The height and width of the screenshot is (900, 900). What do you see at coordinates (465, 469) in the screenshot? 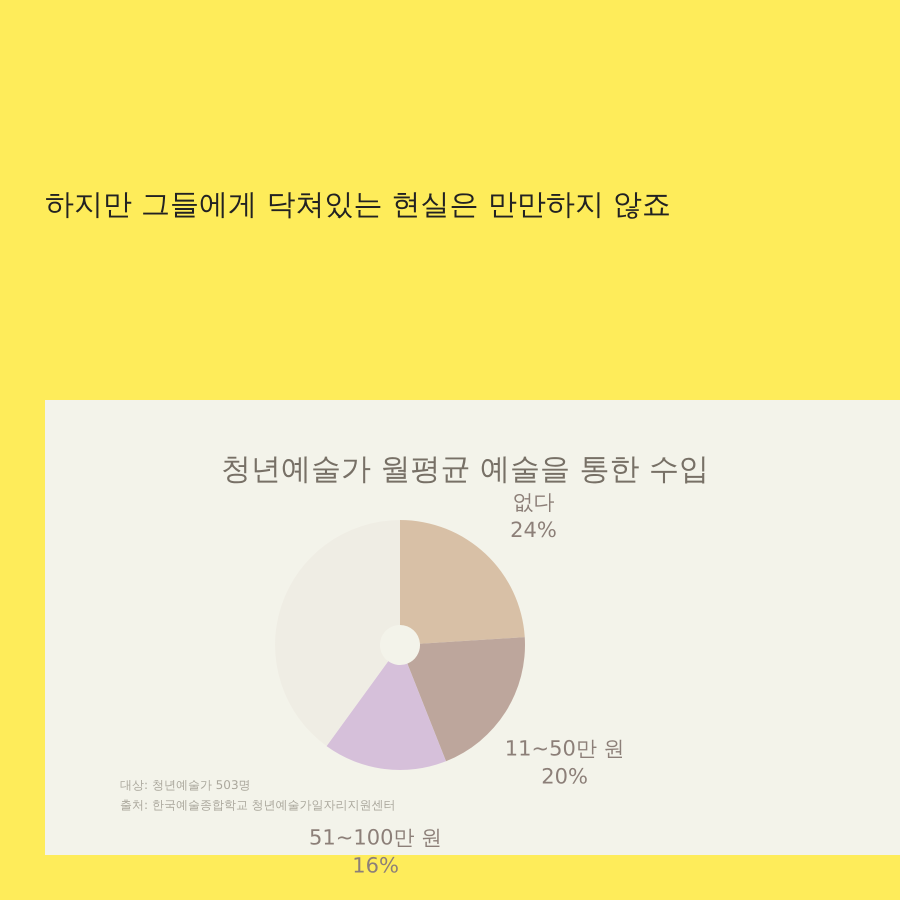
I see `chart-subtitle: 청년예술가 월평균 예술을 통한 수입` at bounding box center [465, 469].